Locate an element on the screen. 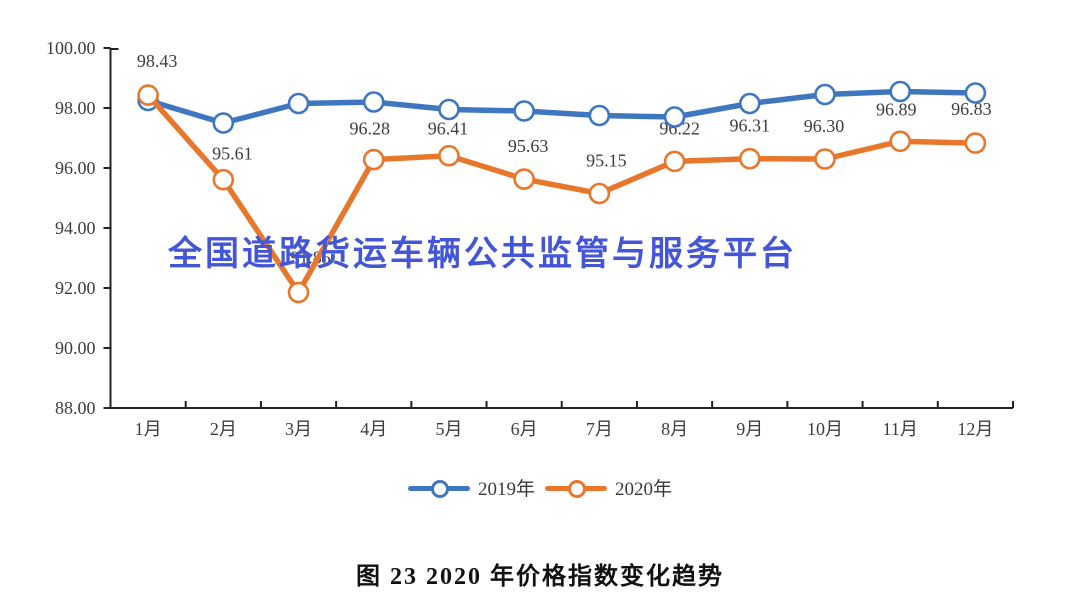 The height and width of the screenshot is (601, 1080). x-tick-label: 2月 is located at coordinates (223, 429).